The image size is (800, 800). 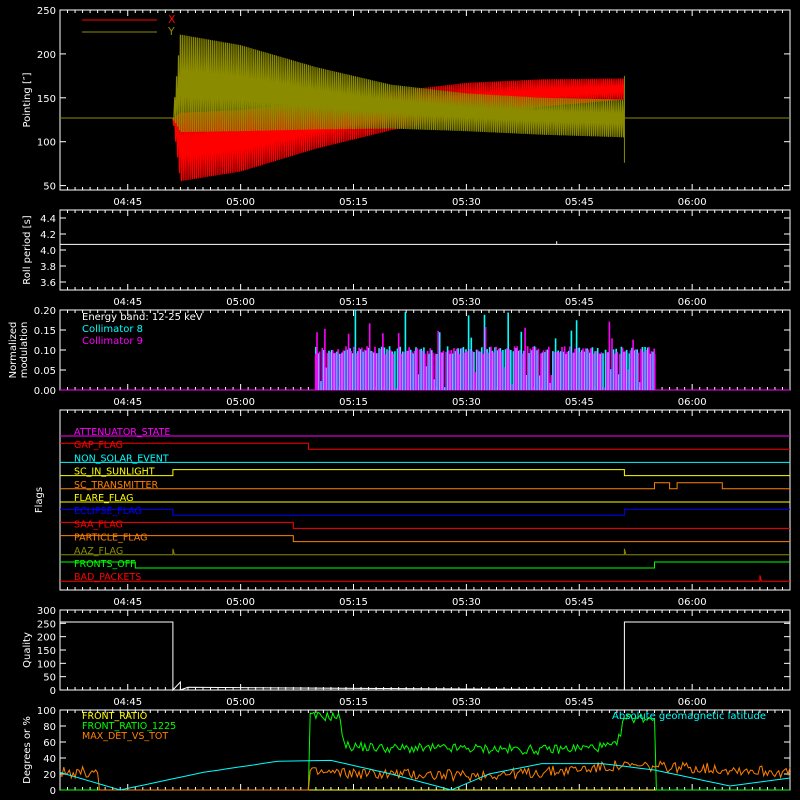 What do you see at coordinates (116, 485) in the screenshot?
I see `flag-label-sc-transmitter: SC_TRANSMITTER` at bounding box center [116, 485].